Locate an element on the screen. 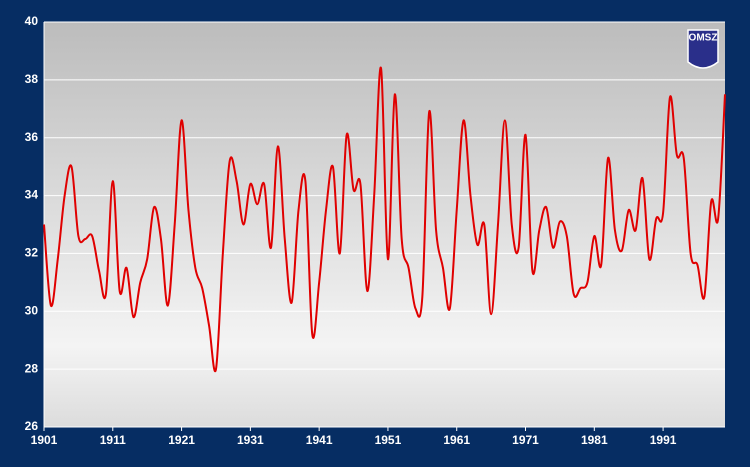 The width and height of the screenshot is (750, 467). x-tick-label: 1961 is located at coordinates (456, 440).